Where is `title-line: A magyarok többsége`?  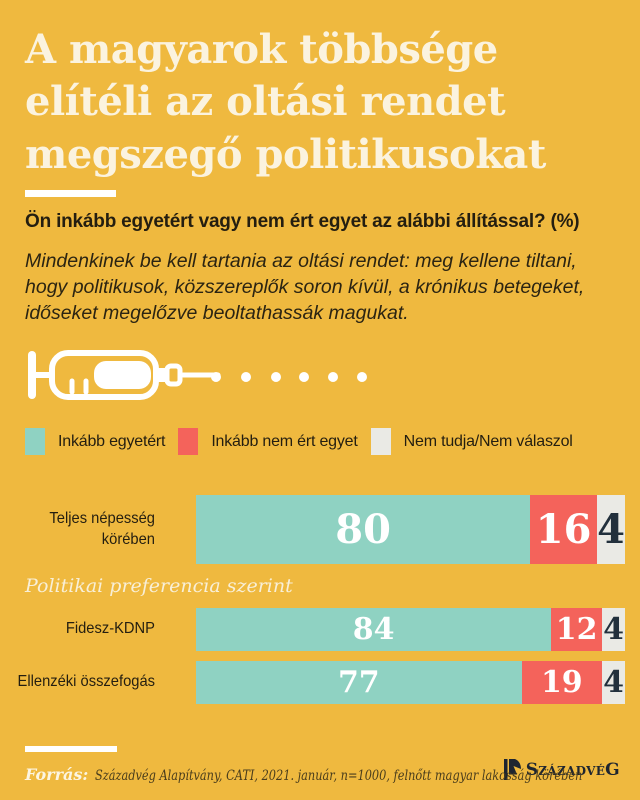 title-line: A magyarok többsége is located at coordinates (261, 49).